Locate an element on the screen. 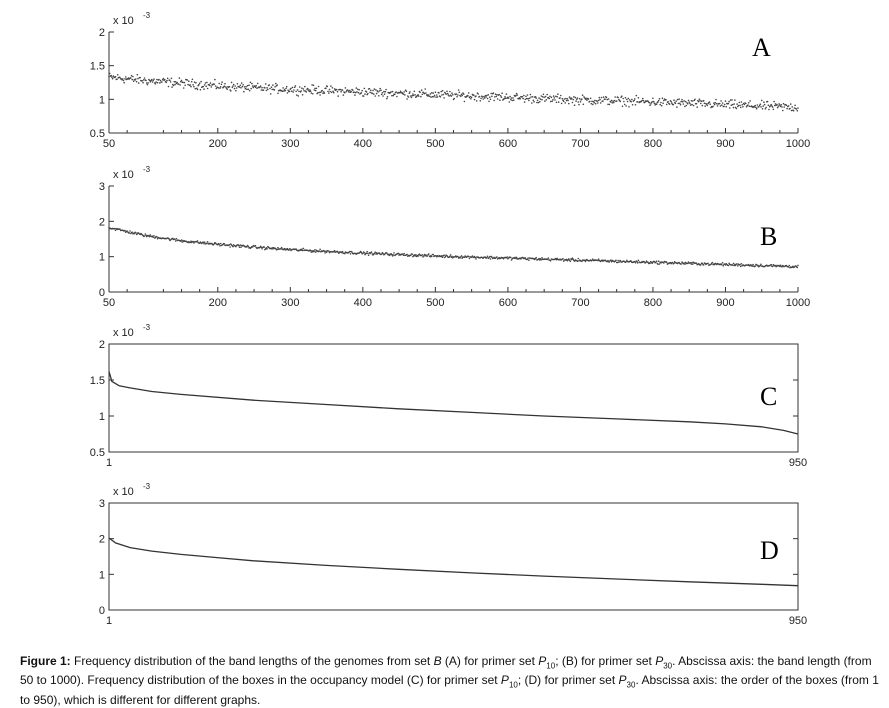 Image resolution: width=889 pixels, height=708 pixels. panel-b-exponent-label: x 10 is located at coordinates (123, 175).